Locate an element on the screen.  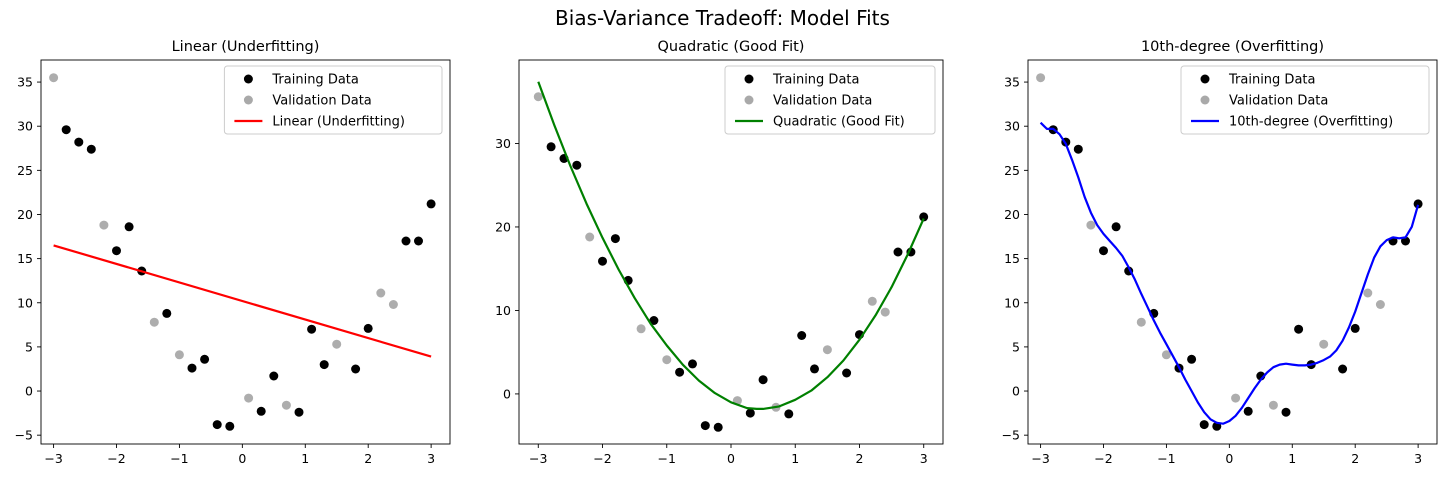
legend-label: 10th-degree (Overfitting) is located at coordinates (1311, 122).